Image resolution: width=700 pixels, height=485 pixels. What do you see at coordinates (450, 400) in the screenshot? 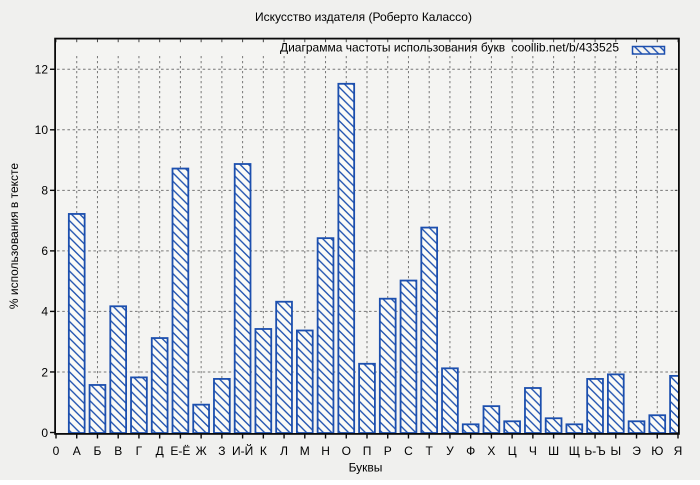
I see `bar-У` at bounding box center [450, 400].